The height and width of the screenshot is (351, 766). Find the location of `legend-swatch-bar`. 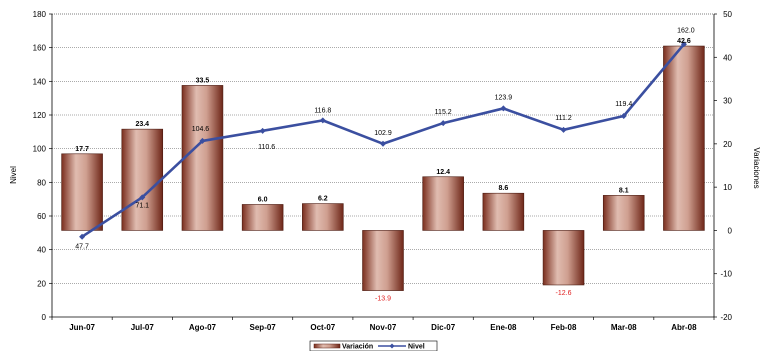

legend-swatch-bar is located at coordinates (327, 346).